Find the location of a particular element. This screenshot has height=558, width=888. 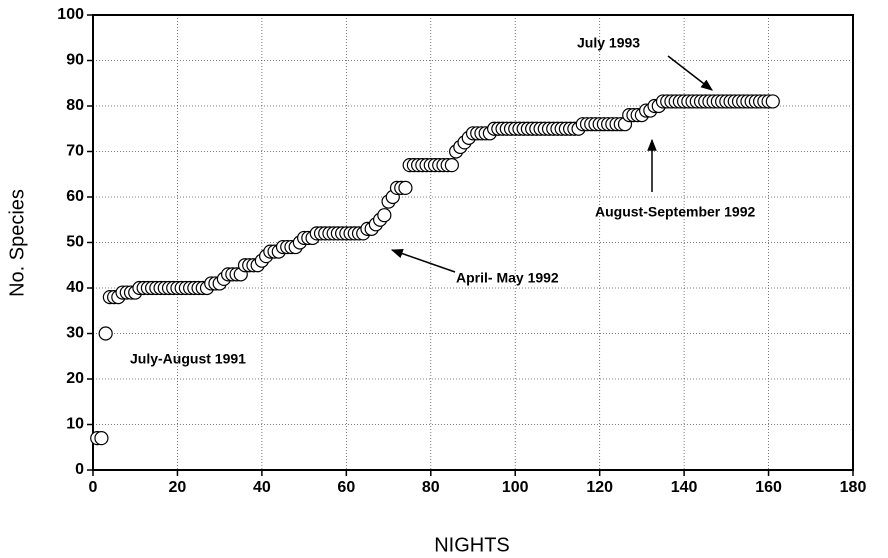

x-tick-label: 100 is located at coordinates (515, 487).